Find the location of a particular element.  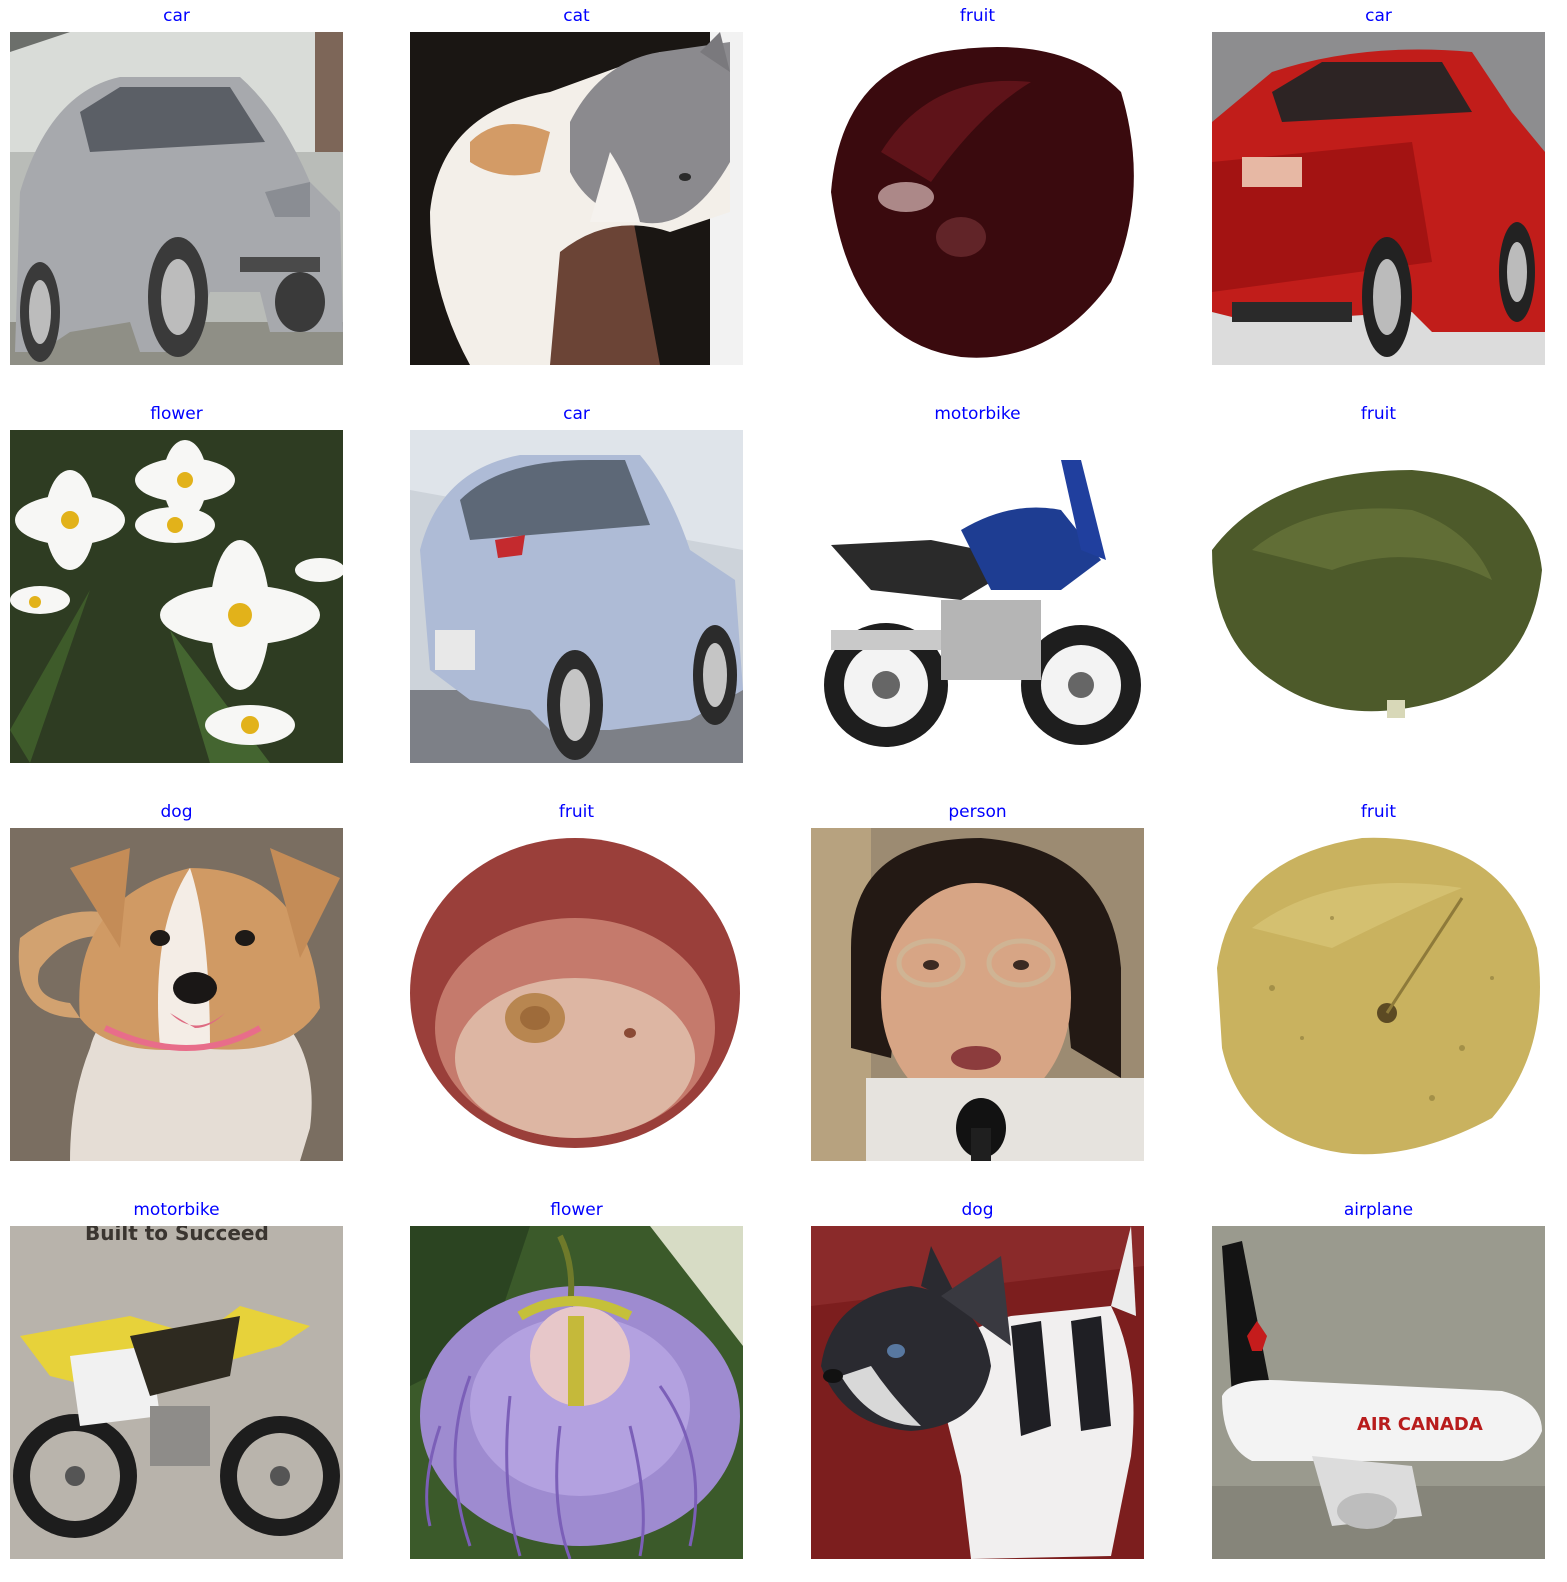

image-label: airplane is located at coordinates (1378, 1210).